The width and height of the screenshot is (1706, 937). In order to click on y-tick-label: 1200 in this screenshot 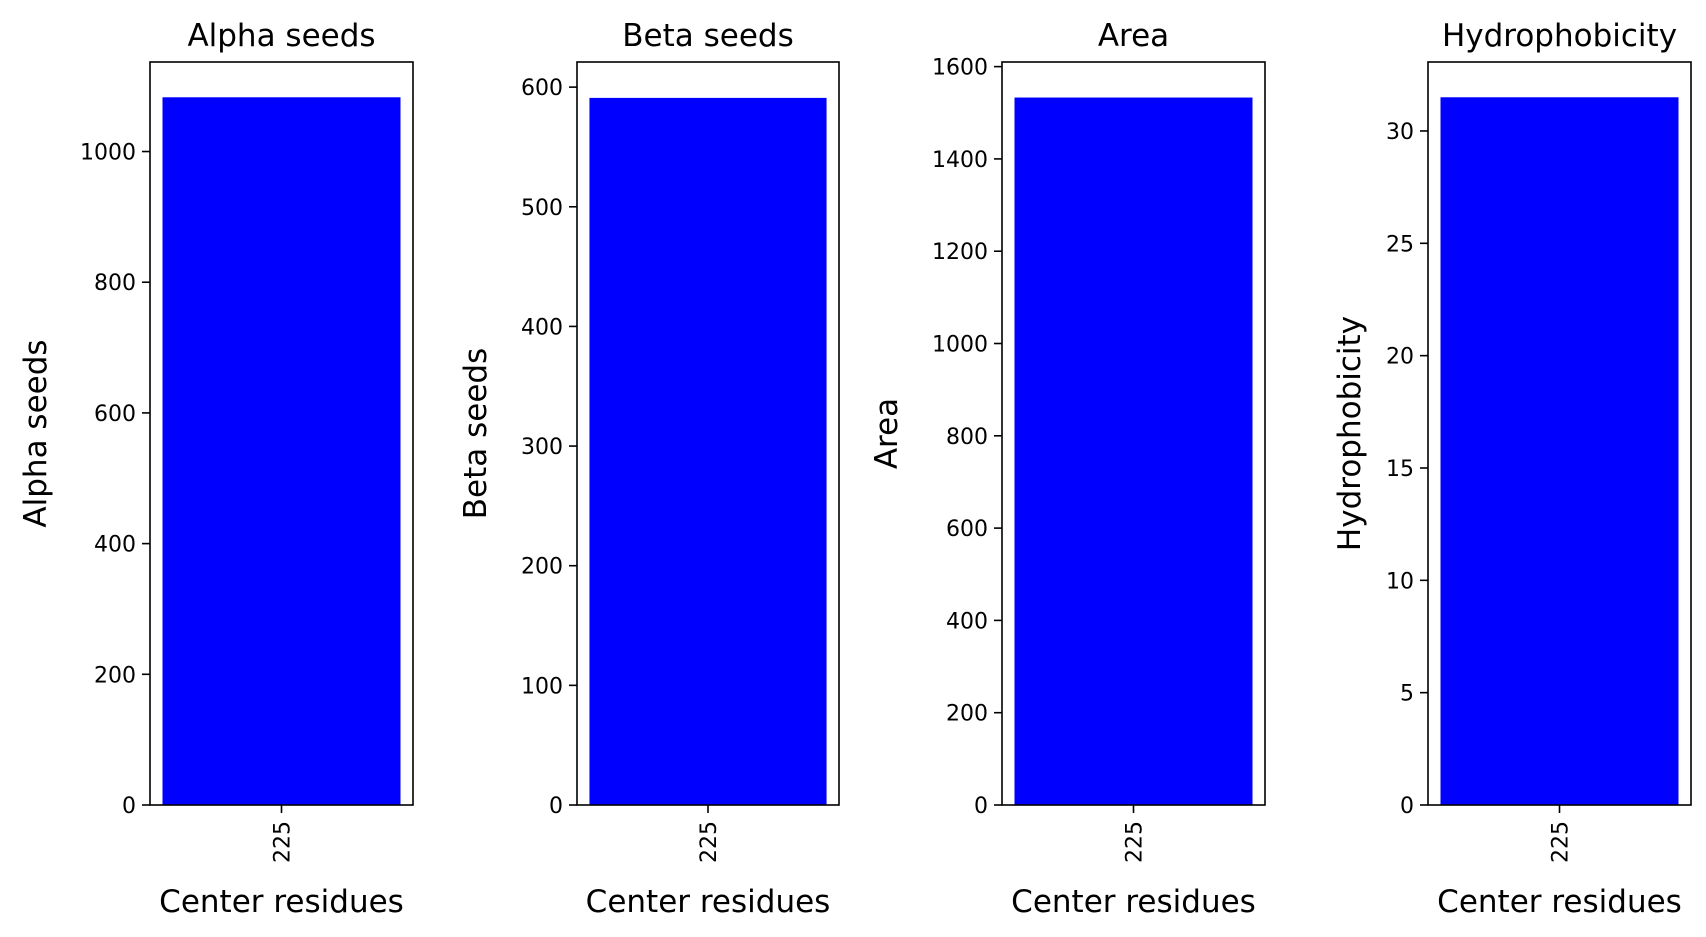, I will do `click(960, 252)`.